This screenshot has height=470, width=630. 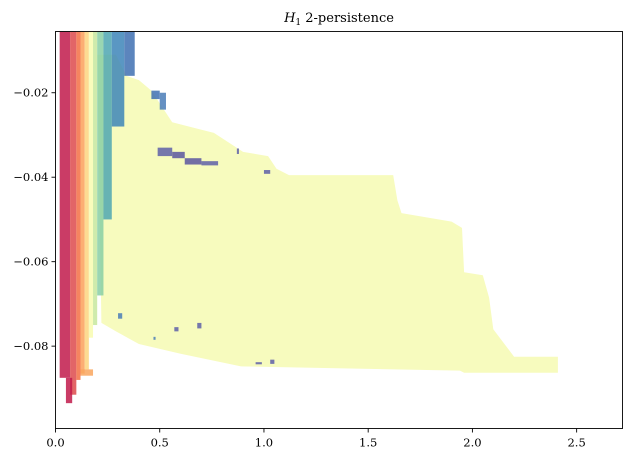 I want to click on x-axis: 0.0 0.5 1.0 1.5 2.0 2.5, so click(x=316, y=439).